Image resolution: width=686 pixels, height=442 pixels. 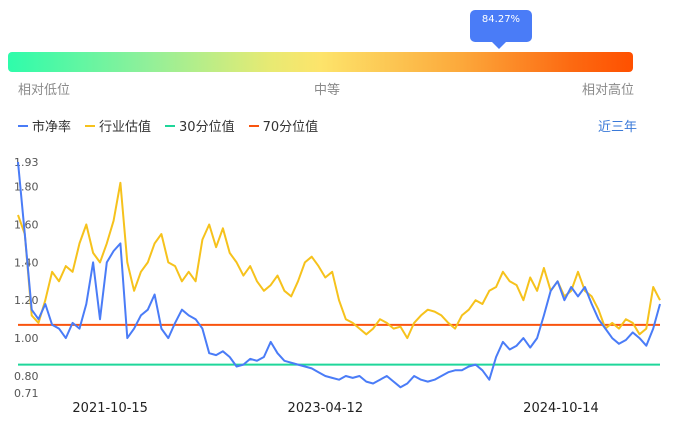 I want to click on y-tick-label: 1.80, so click(x=26, y=187).